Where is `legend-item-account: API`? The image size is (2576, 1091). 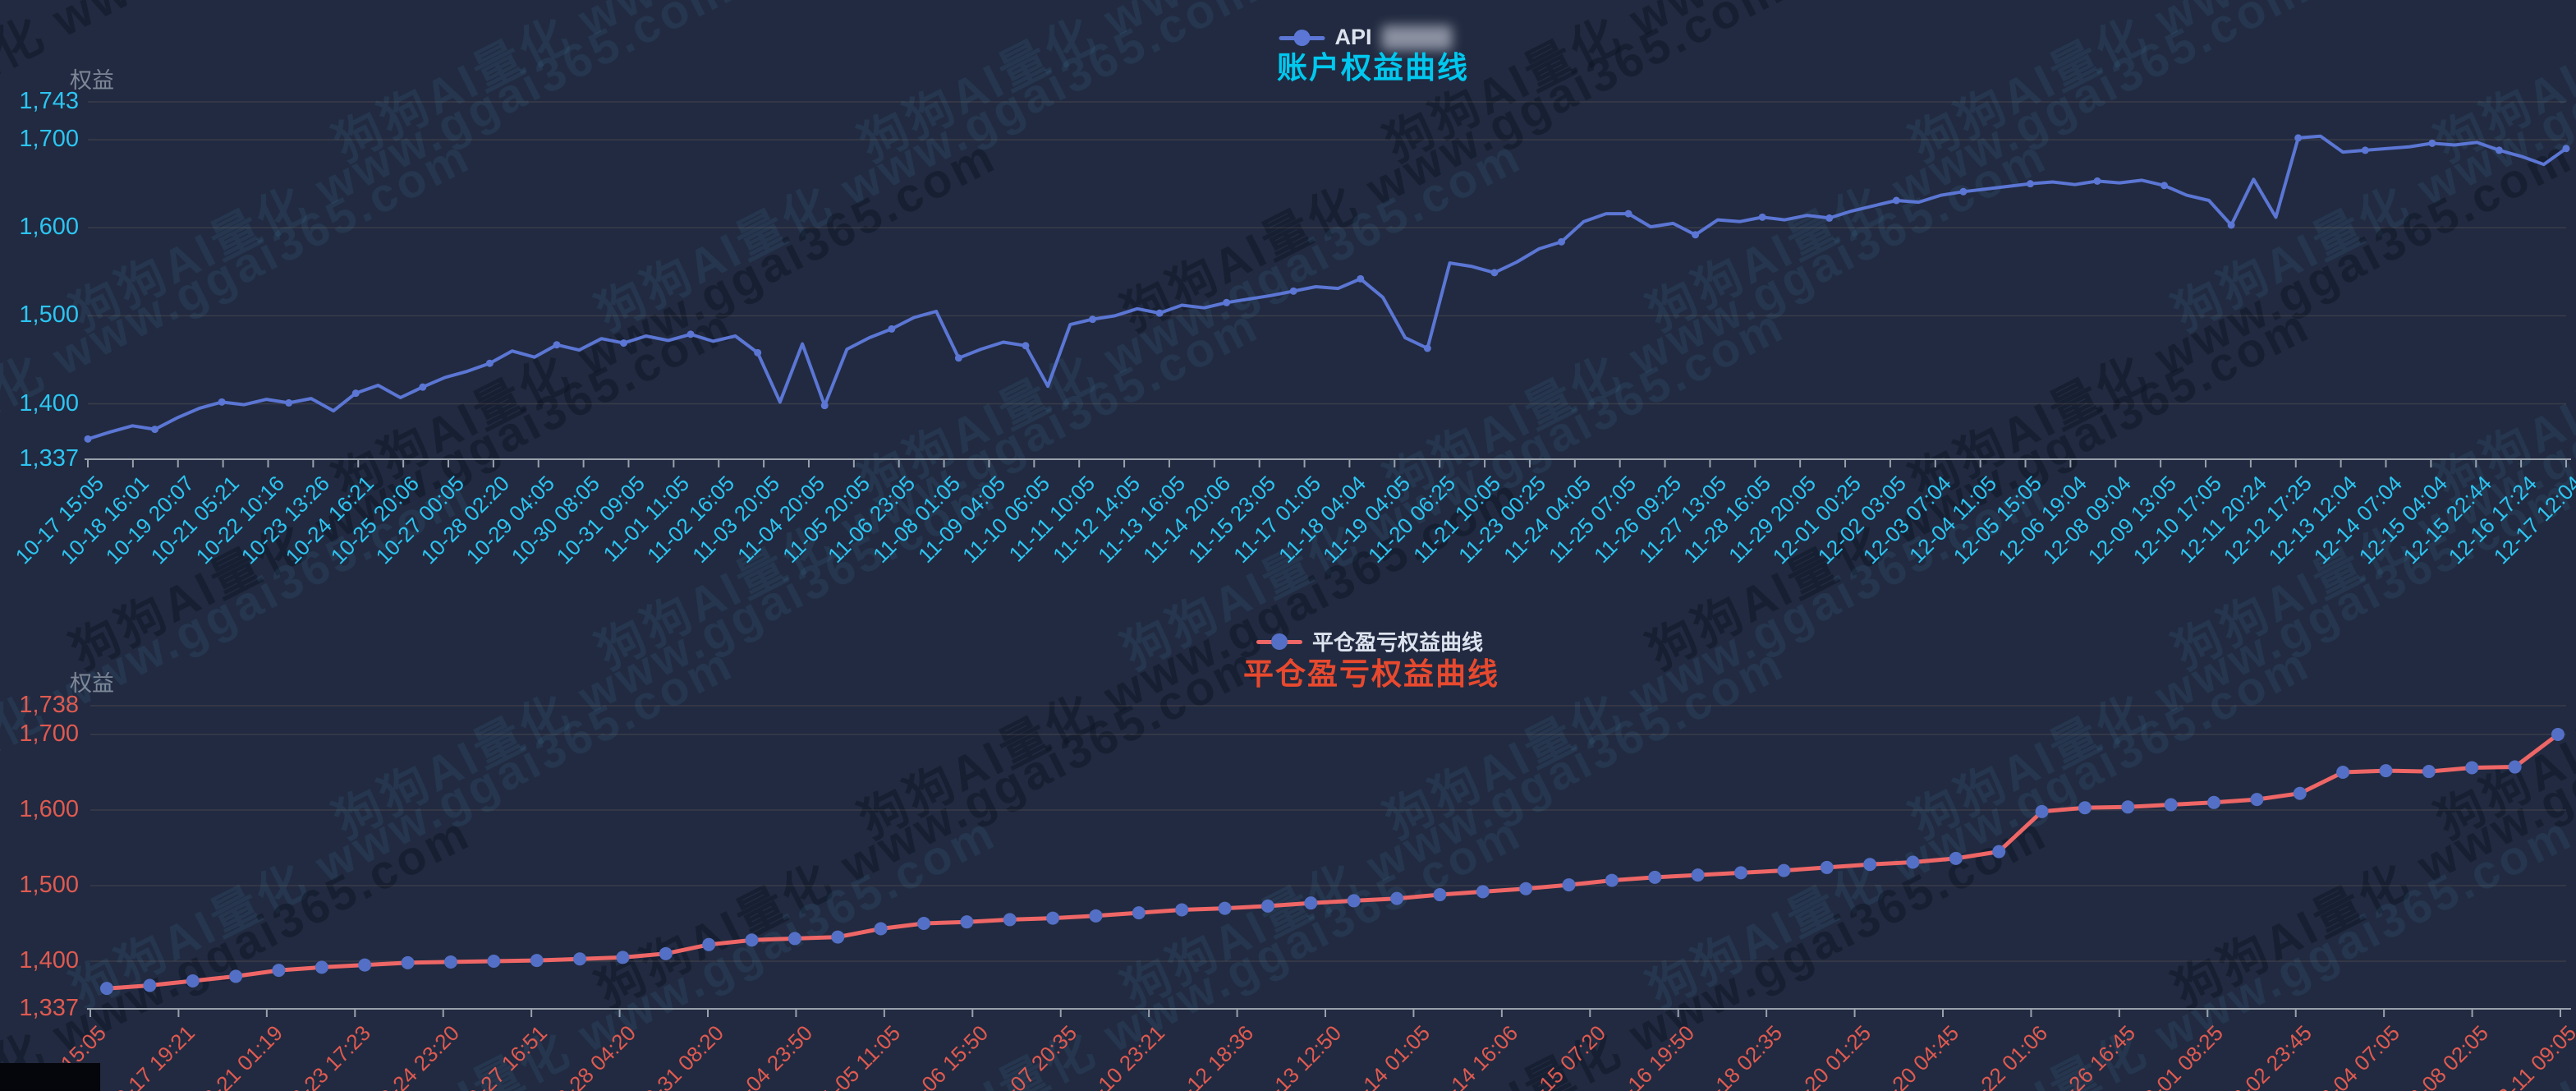 legend-item-account: API is located at coordinates (1366, 37).